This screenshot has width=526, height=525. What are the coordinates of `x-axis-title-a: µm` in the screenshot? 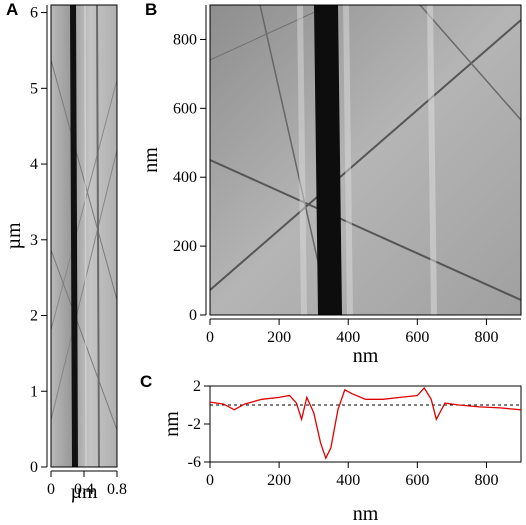 It's located at (84, 492).